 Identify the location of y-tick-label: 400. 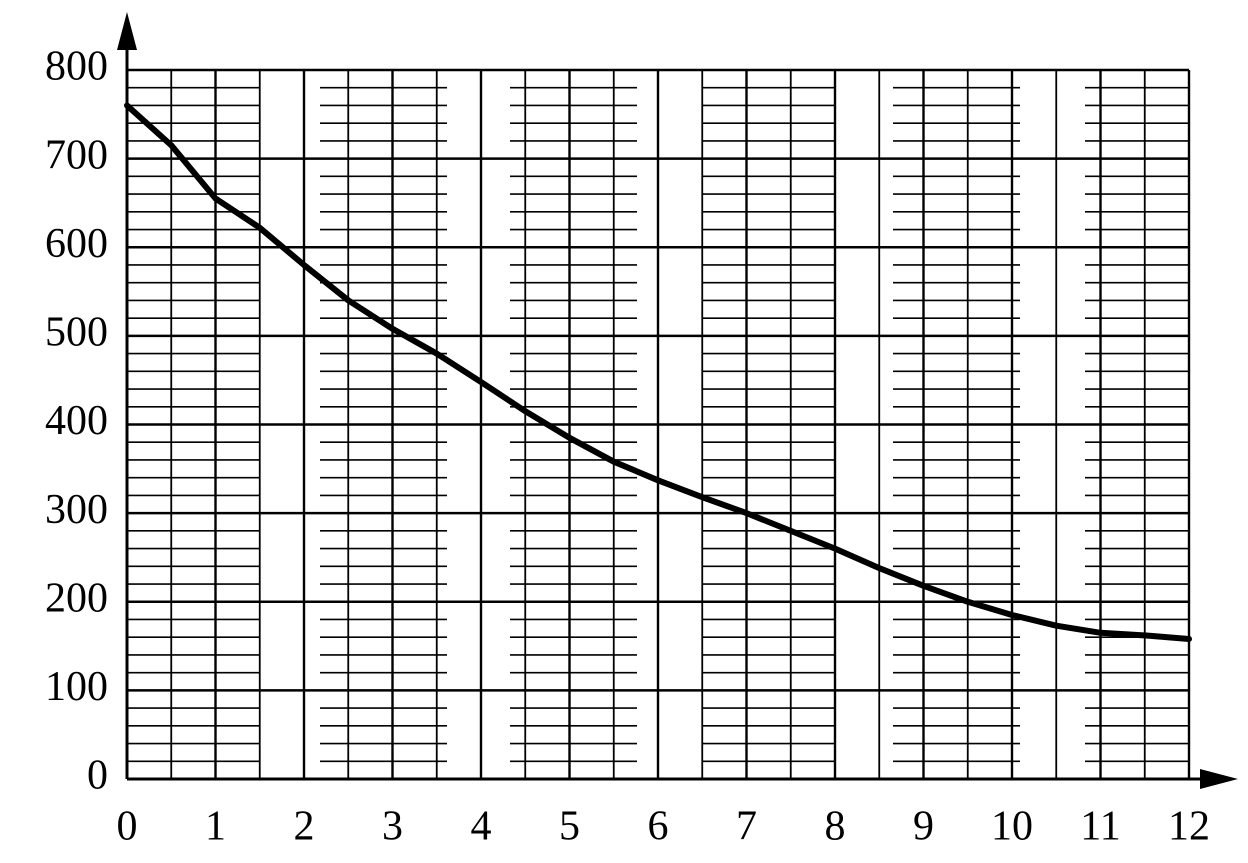
(76, 421).